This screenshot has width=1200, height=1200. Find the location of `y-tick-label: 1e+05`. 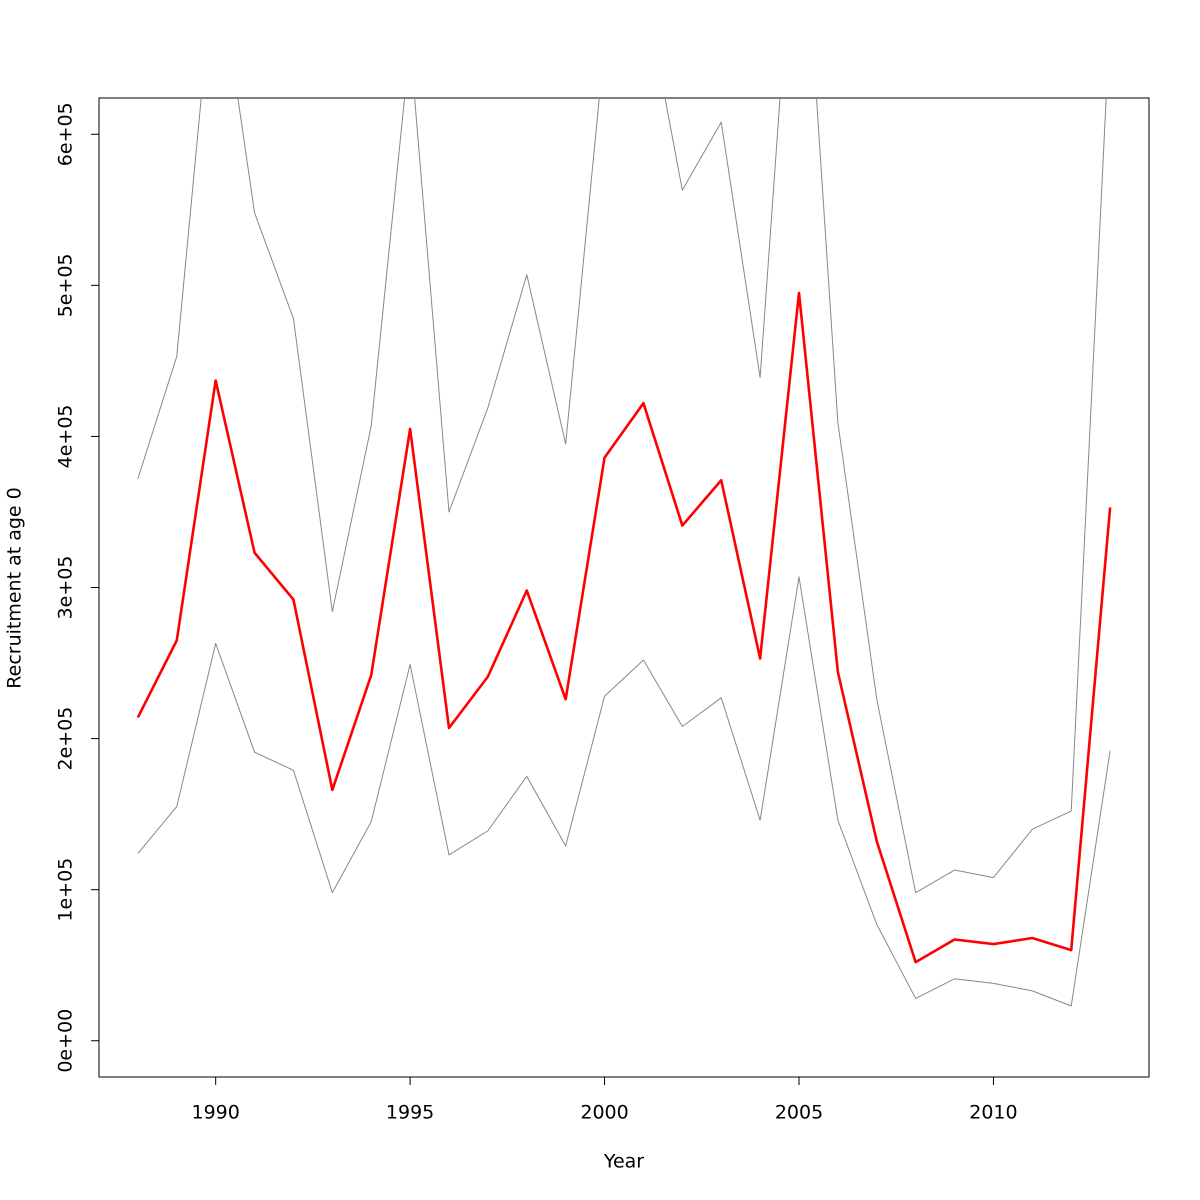

y-tick-label: 1e+05 is located at coordinates (66, 890).